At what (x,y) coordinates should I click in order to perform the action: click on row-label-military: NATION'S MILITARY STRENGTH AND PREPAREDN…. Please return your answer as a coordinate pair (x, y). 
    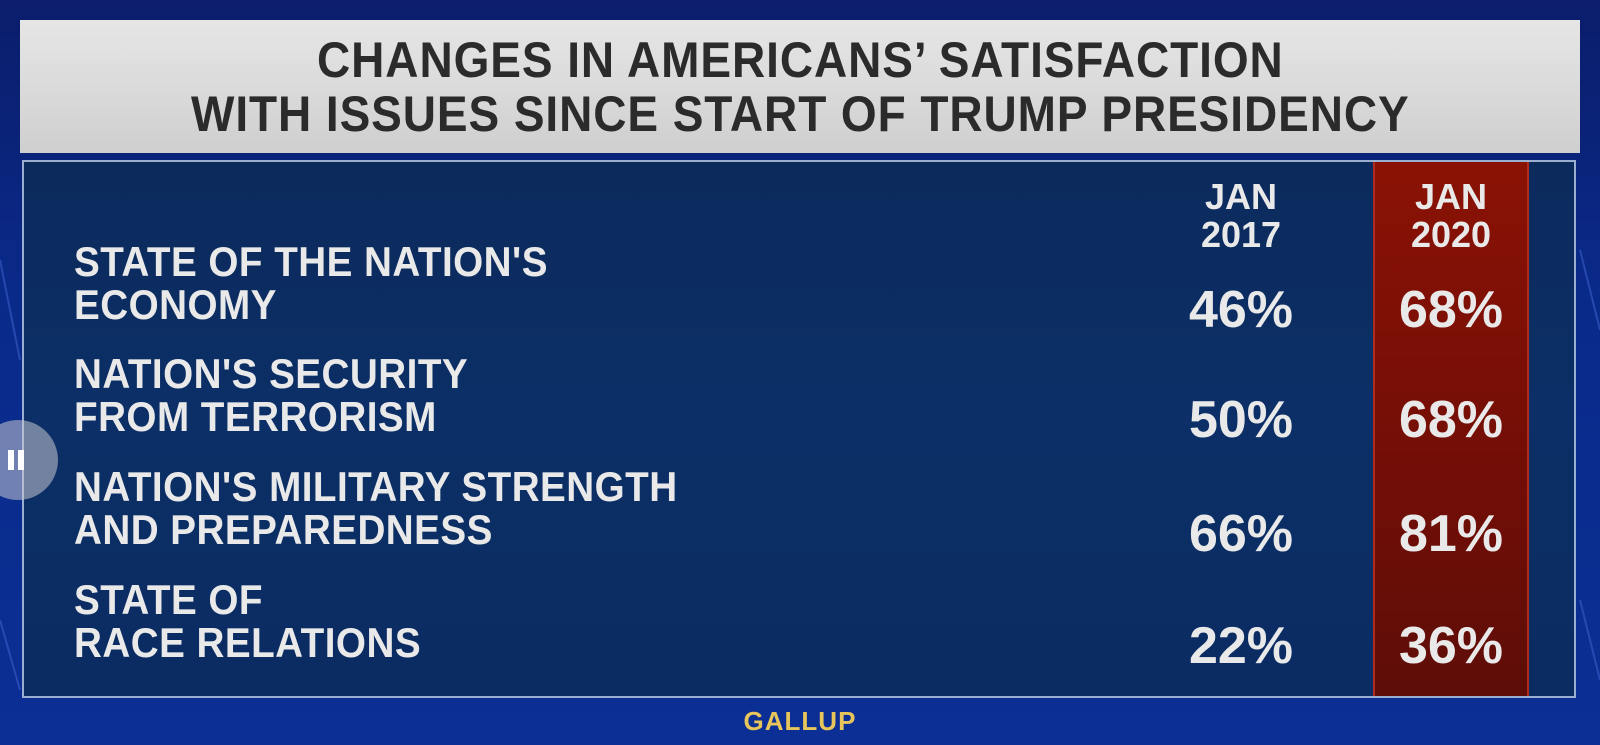
    Looking at the image, I should click on (488, 508).